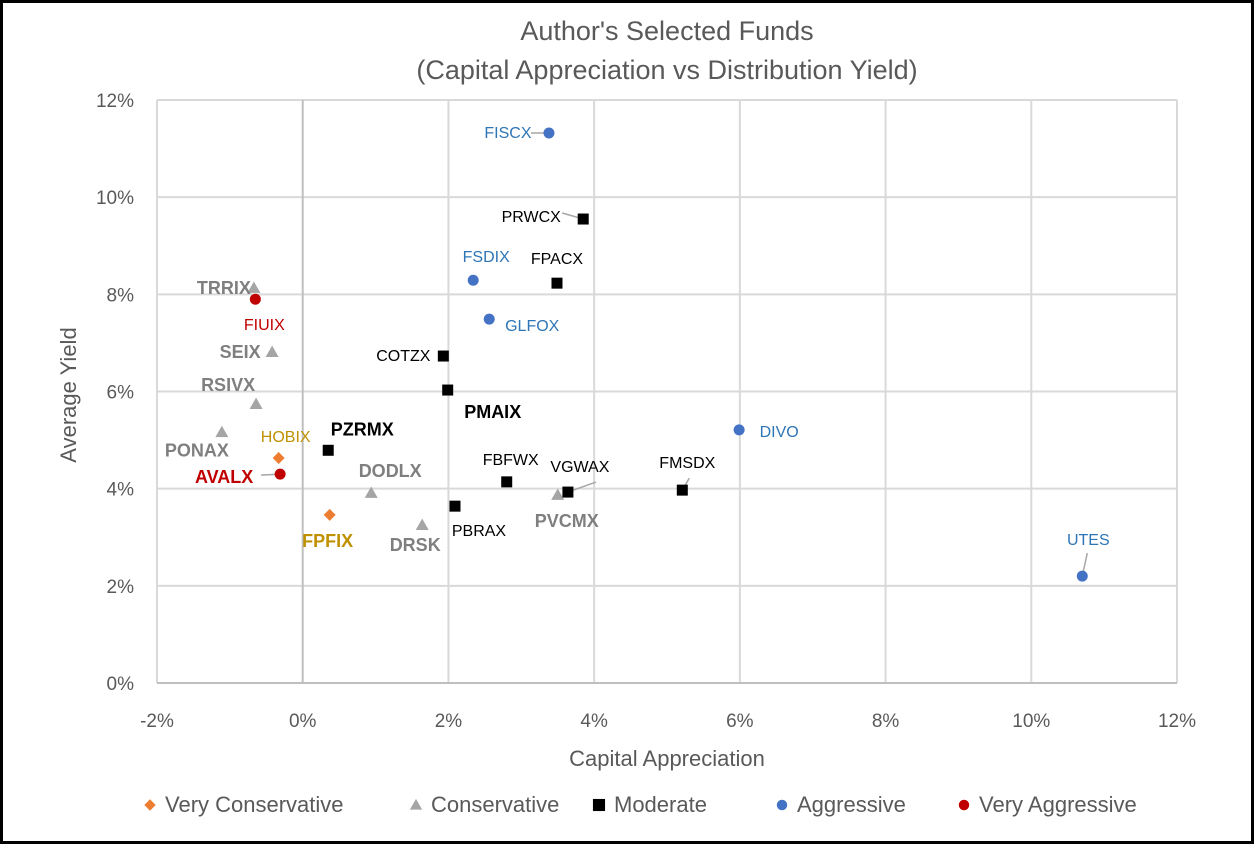 The width and height of the screenshot is (1254, 844). Describe the element at coordinates (121, 295) in the screenshot. I see `y-tick-label: 8%` at that location.